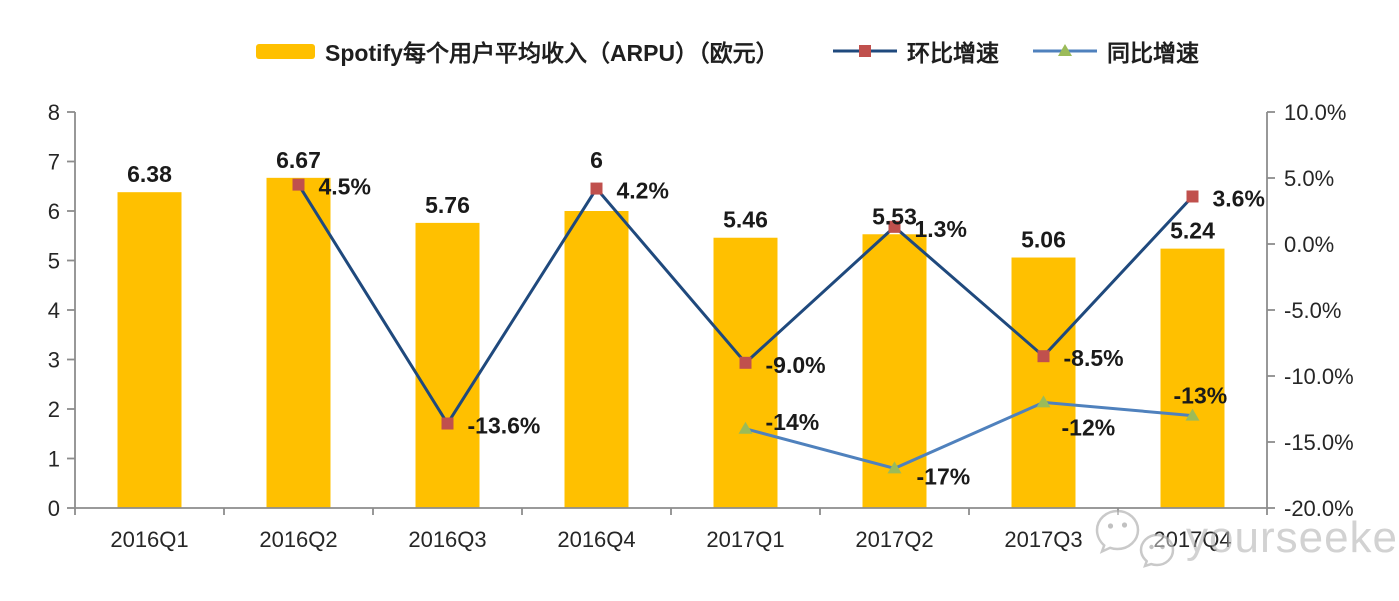  I want to click on bar-label-2016Q1: 6.38, so click(149, 174).